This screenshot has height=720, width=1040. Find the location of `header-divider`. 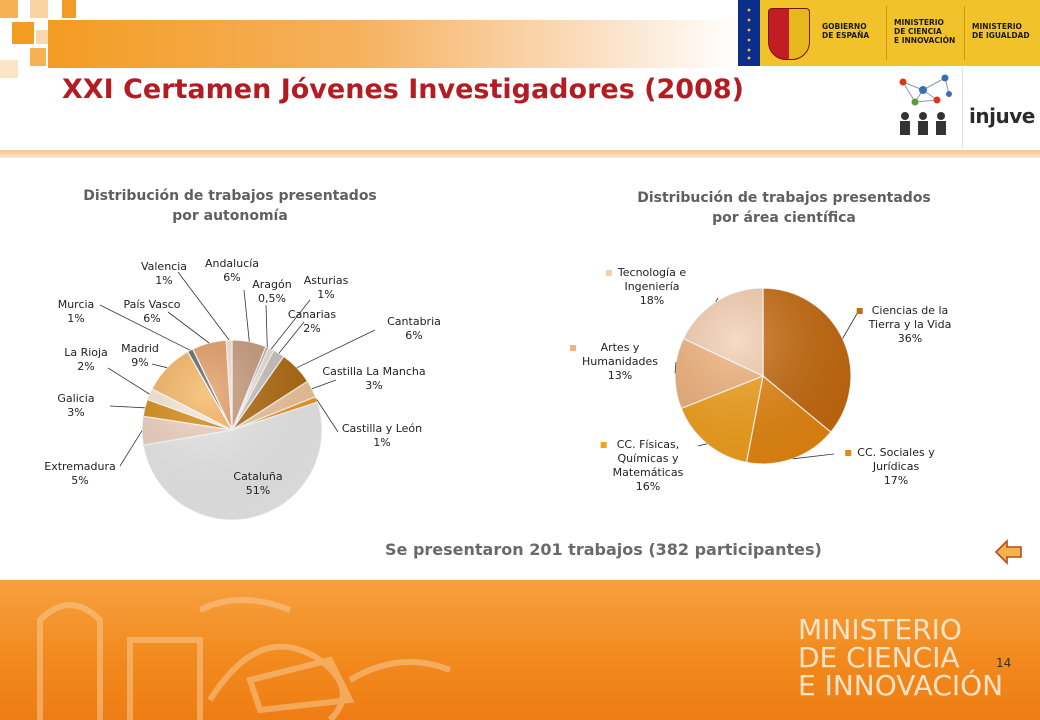

header-divider is located at coordinates (520, 154).